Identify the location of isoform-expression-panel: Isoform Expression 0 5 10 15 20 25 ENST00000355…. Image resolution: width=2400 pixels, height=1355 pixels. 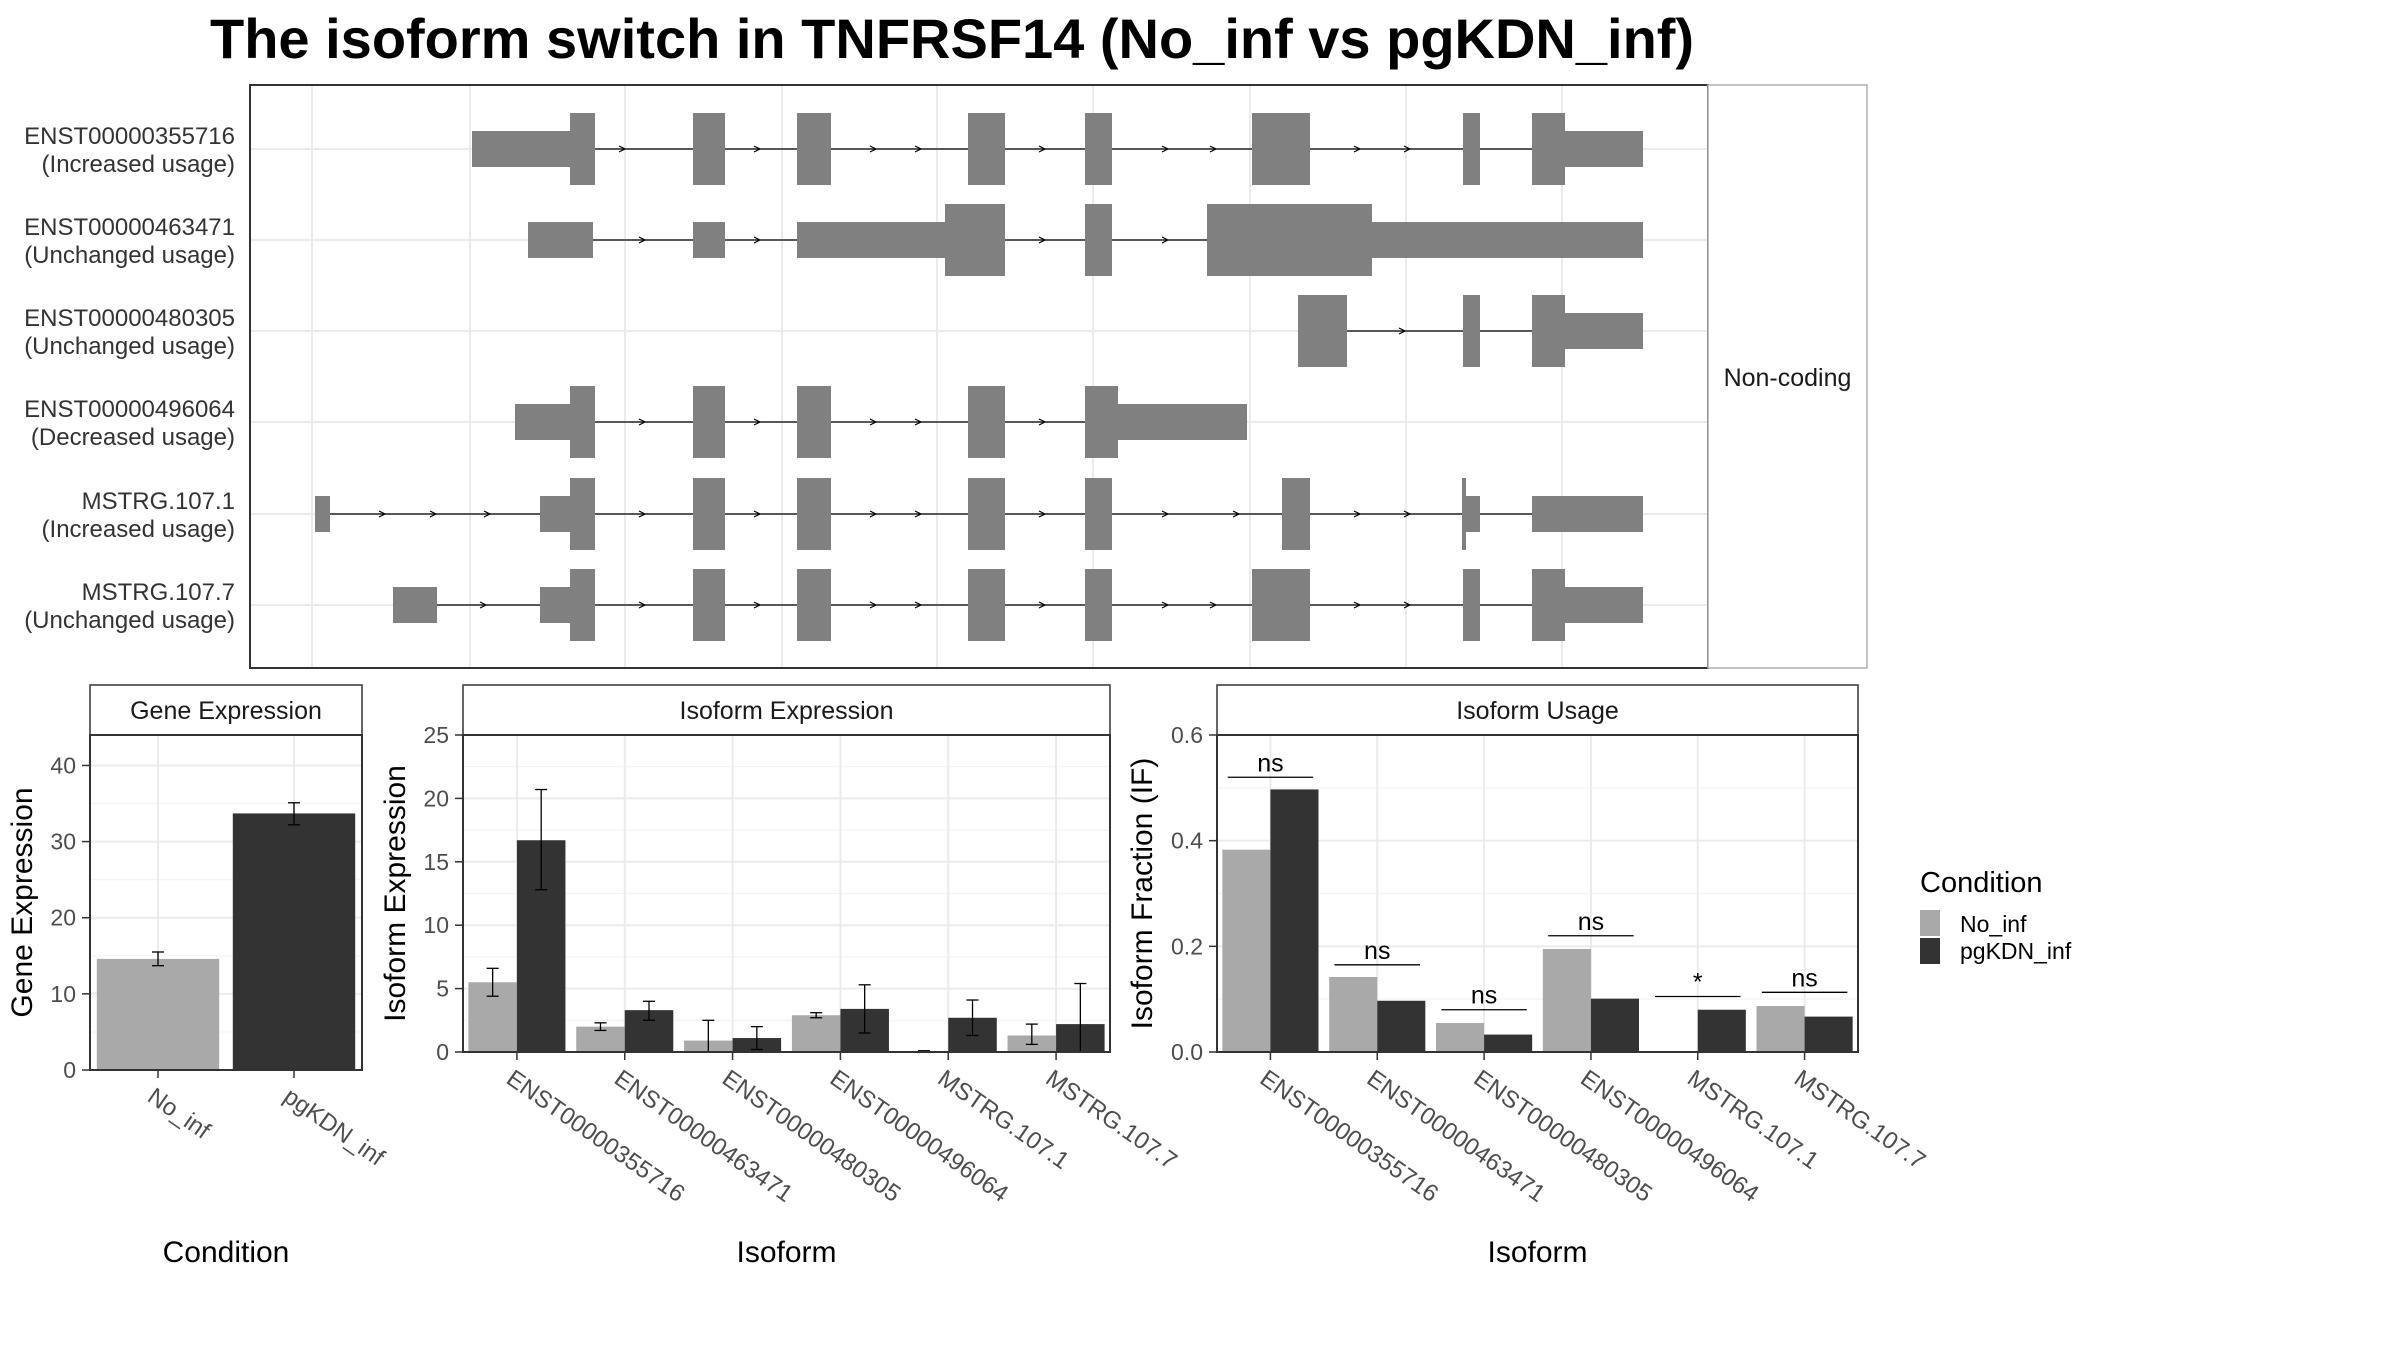
(780, 976).